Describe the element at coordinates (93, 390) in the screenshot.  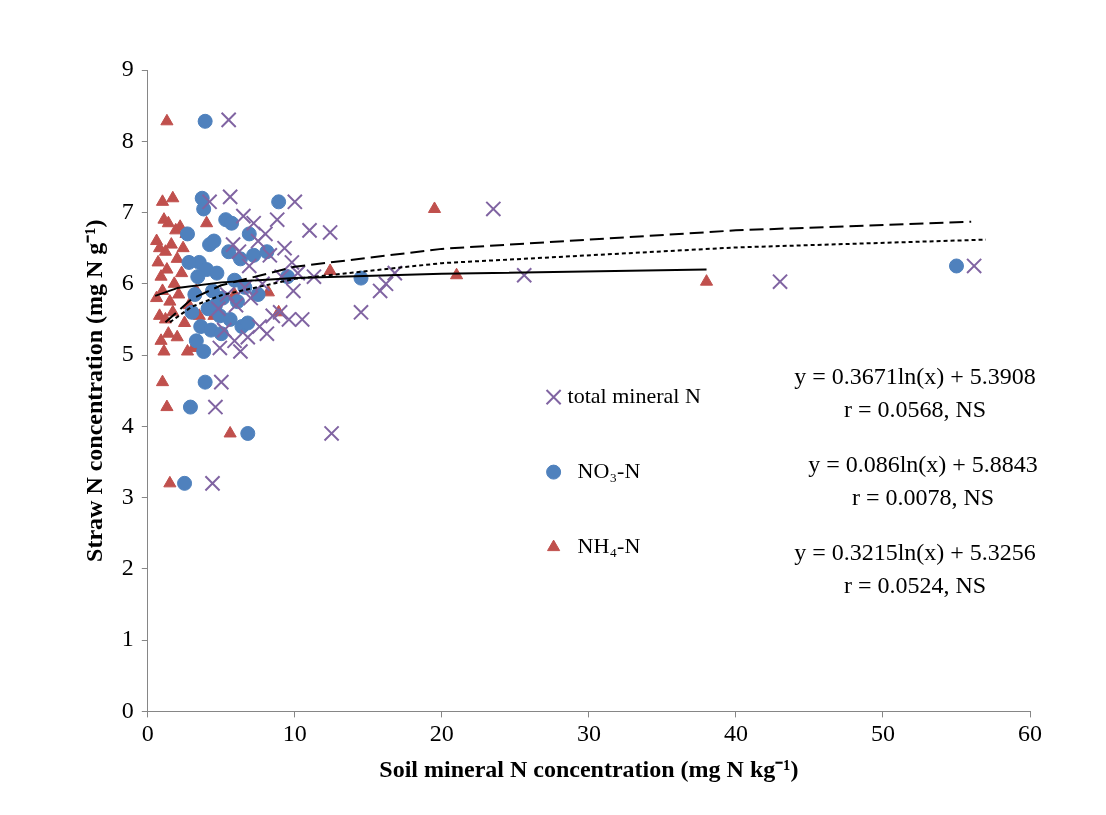
I see `y-axis-title: Straw N concentration (mg N g⁻¹)` at that location.